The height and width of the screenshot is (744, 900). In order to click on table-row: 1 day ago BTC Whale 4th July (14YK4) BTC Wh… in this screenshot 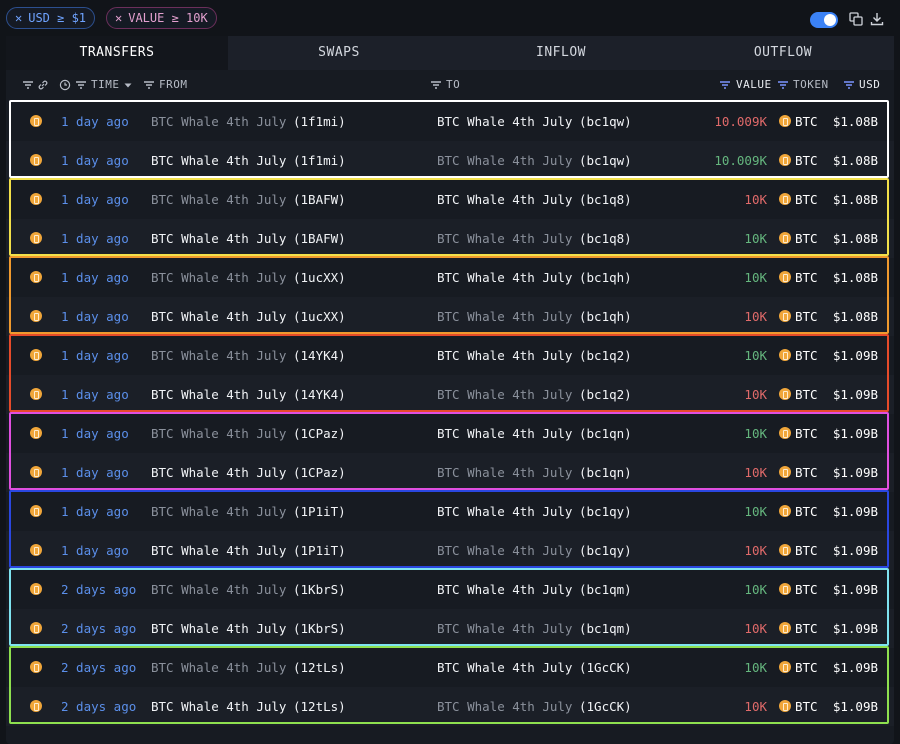, I will do `click(450, 394)`.